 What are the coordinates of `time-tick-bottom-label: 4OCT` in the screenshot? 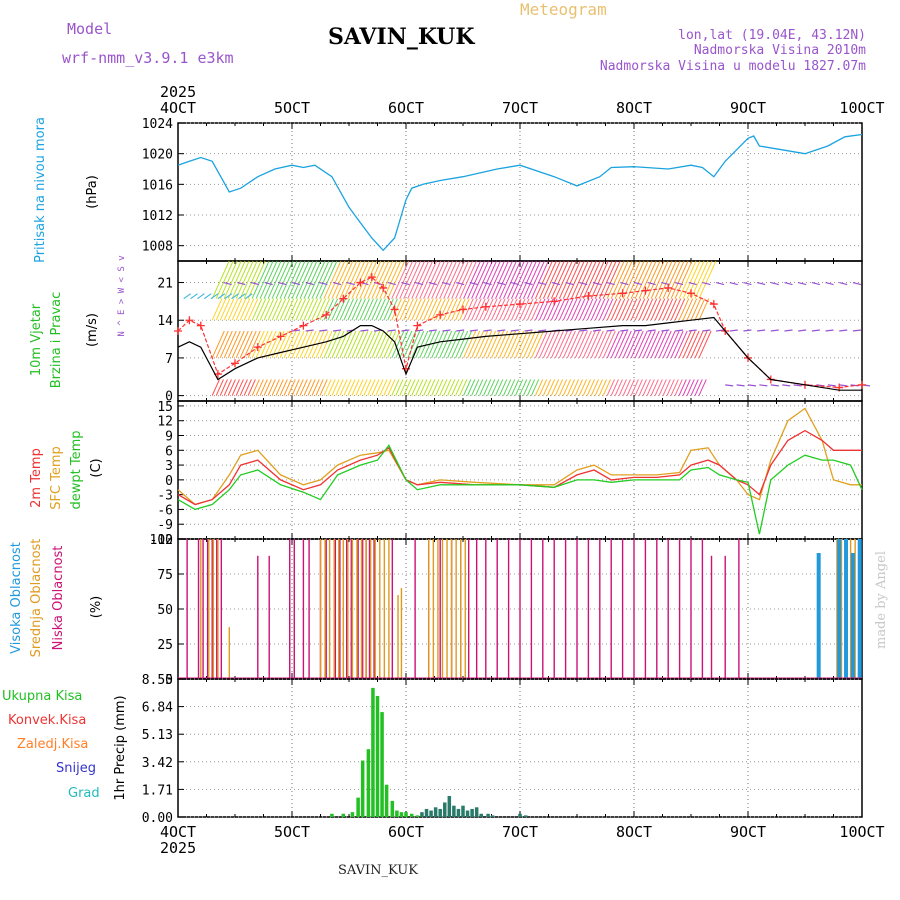 It's located at (178, 832).